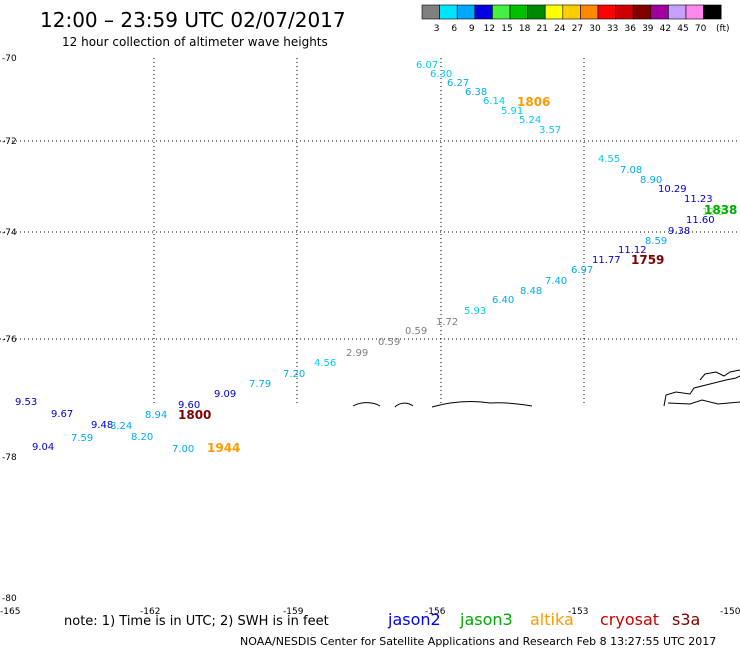 The image size is (740, 650). Describe the element at coordinates (260, 384) in the screenshot. I see `swh-value: 7.79` at that location.